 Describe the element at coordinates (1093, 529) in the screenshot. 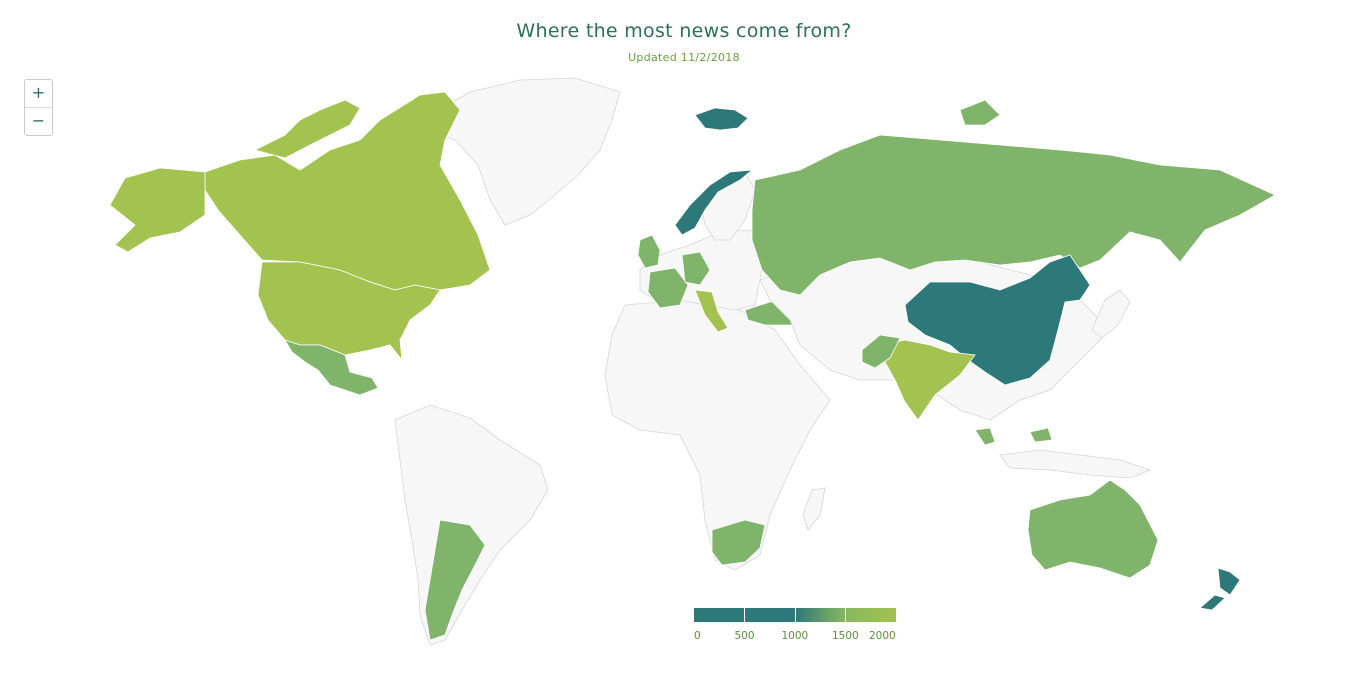

I see `region-australia` at that location.